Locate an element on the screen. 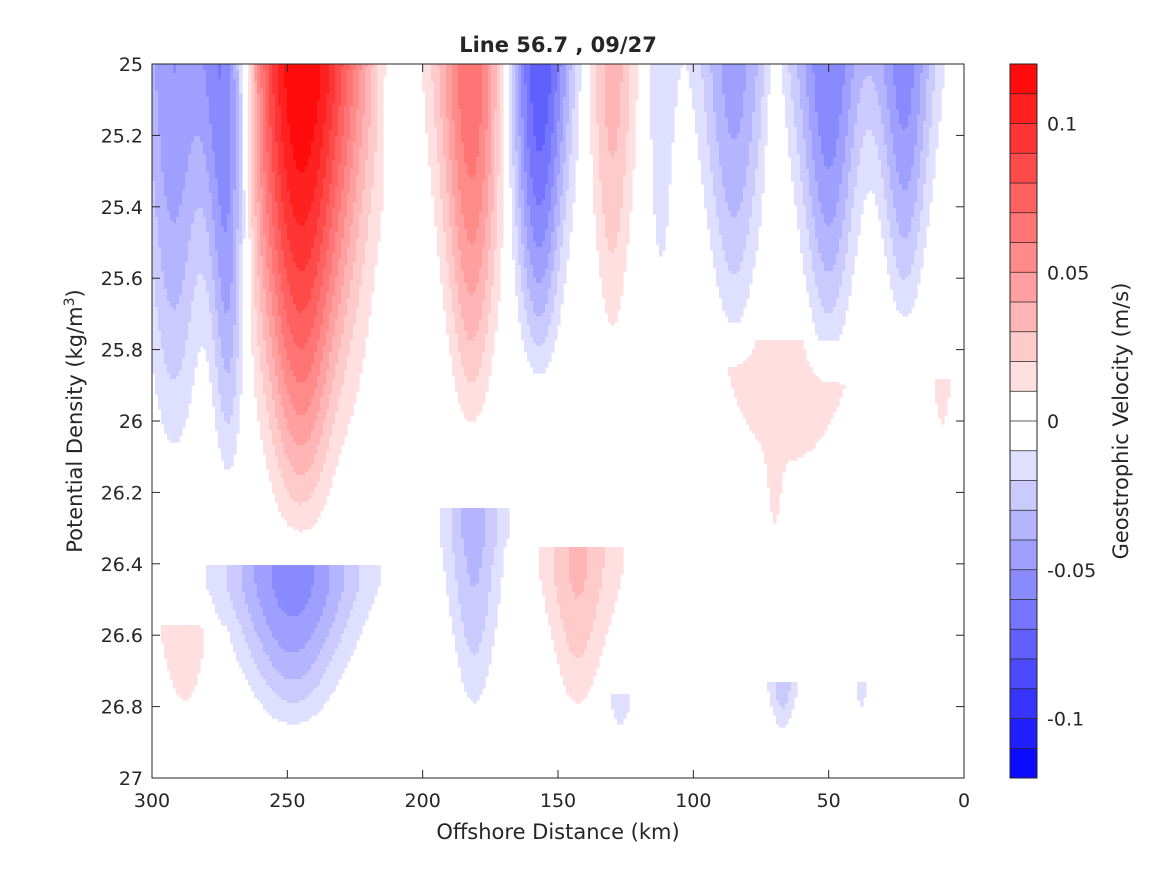 The image size is (1167, 875). y-tick-label: 25.6 is located at coordinates (122, 279).